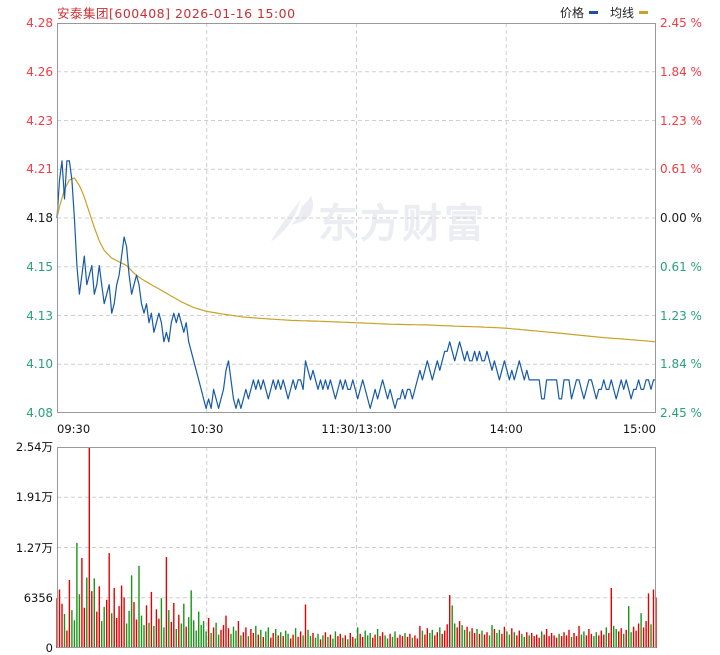 This screenshot has width=720, height=655. Describe the element at coordinates (402, 224) in the screenshot. I see `watermark-text: 东方财富` at that location.